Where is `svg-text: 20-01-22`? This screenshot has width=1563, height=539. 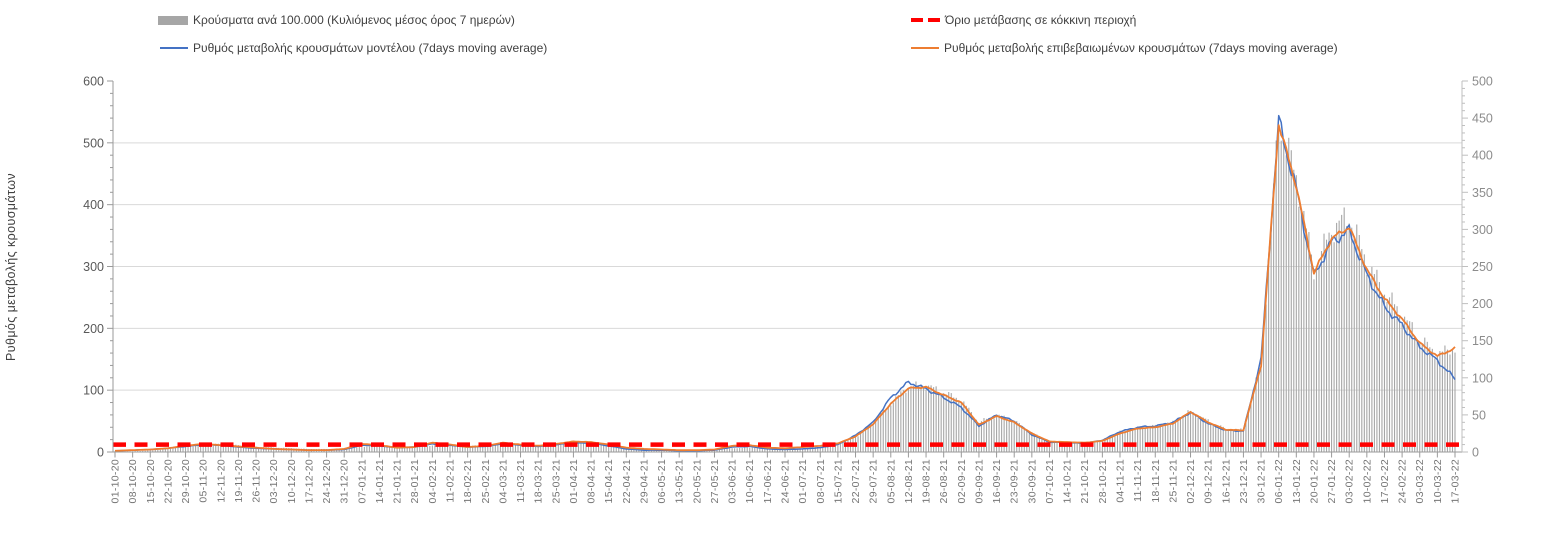
svg-text: 20-01-22 is located at coordinates (1314, 481).